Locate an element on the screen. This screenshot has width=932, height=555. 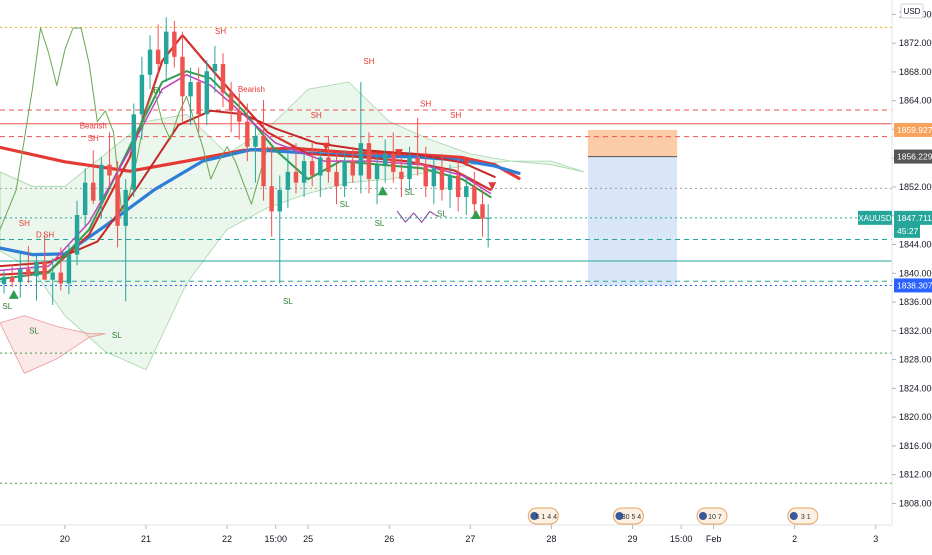
price-label-0: 1859.927 is located at coordinates (914, 130).